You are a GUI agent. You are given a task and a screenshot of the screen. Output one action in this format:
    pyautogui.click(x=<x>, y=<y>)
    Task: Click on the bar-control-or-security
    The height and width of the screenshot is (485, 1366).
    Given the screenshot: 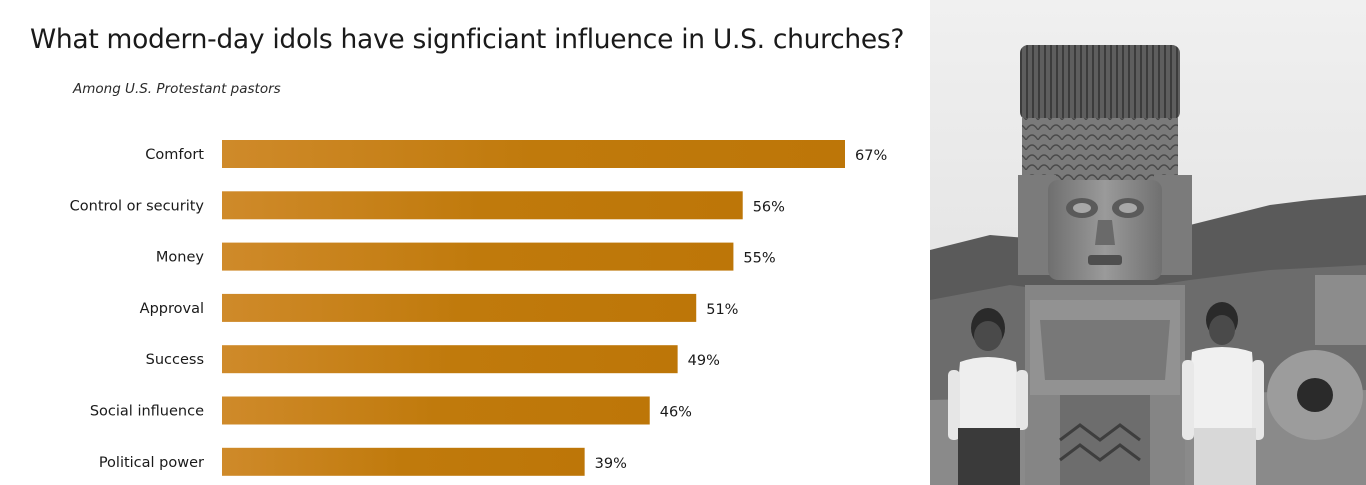 What is the action you would take?
    pyautogui.click(x=482, y=205)
    